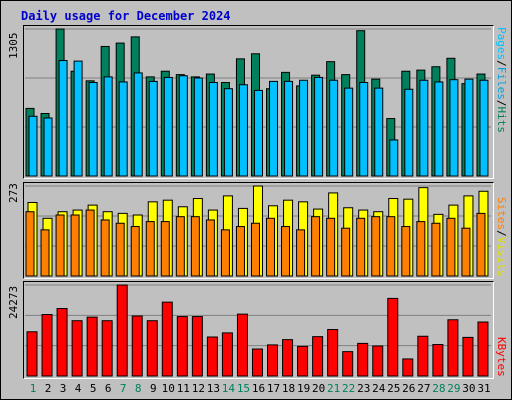 The height and width of the screenshot is (400, 512). I want to click on day-label-25: 25, so click(394, 388).